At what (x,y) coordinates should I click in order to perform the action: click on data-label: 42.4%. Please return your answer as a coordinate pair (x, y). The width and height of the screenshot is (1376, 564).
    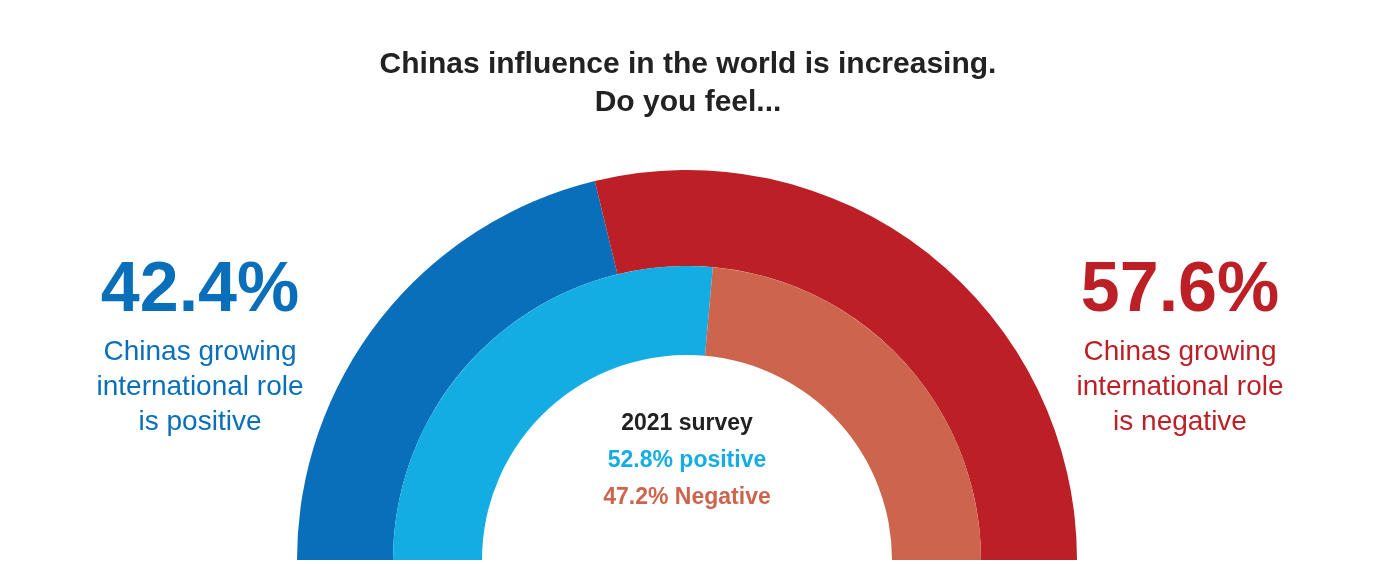
    Looking at the image, I should click on (200, 287).